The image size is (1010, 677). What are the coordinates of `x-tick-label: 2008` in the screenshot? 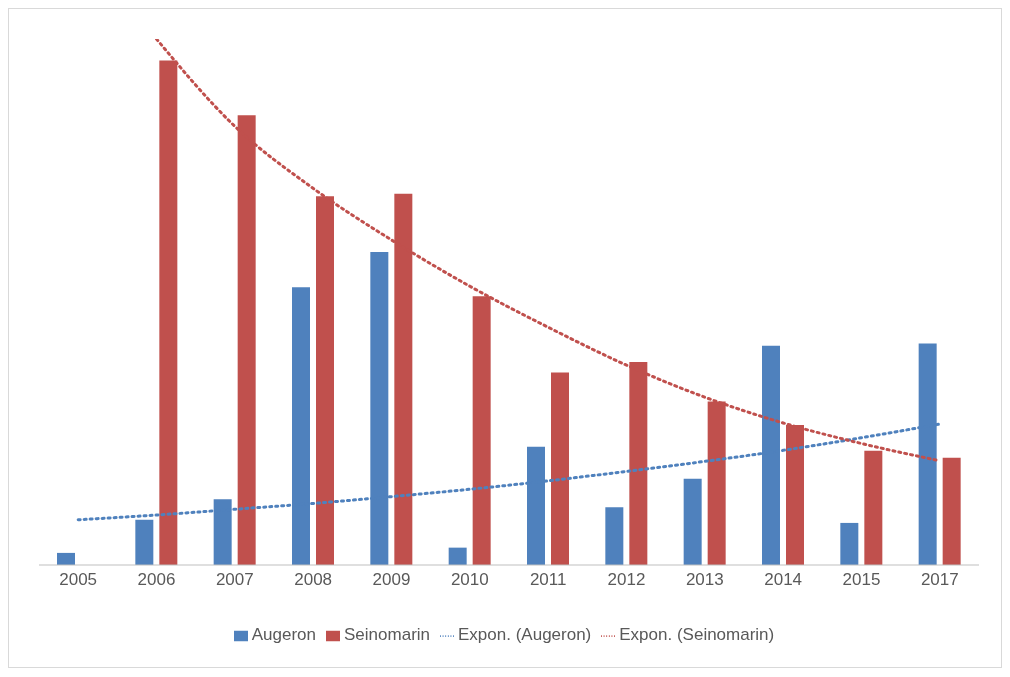 It's located at (313, 580).